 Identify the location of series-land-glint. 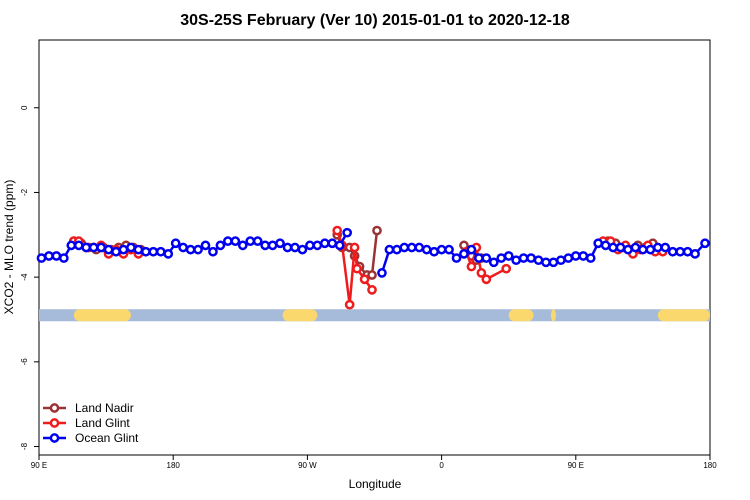
(368, 267).